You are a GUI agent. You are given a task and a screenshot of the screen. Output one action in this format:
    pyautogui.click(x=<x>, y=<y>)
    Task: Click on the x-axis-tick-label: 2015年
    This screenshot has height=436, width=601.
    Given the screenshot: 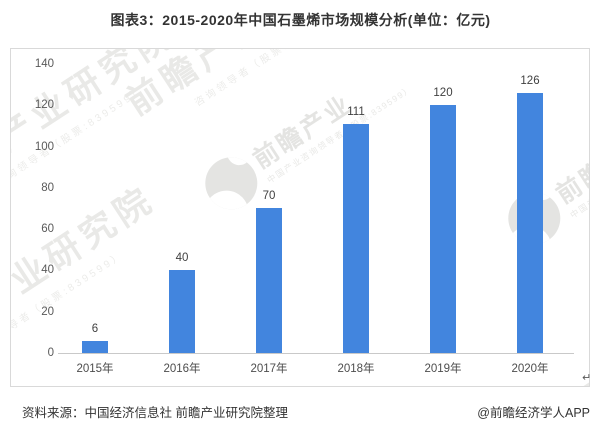 What is the action you would take?
    pyautogui.click(x=95, y=369)
    